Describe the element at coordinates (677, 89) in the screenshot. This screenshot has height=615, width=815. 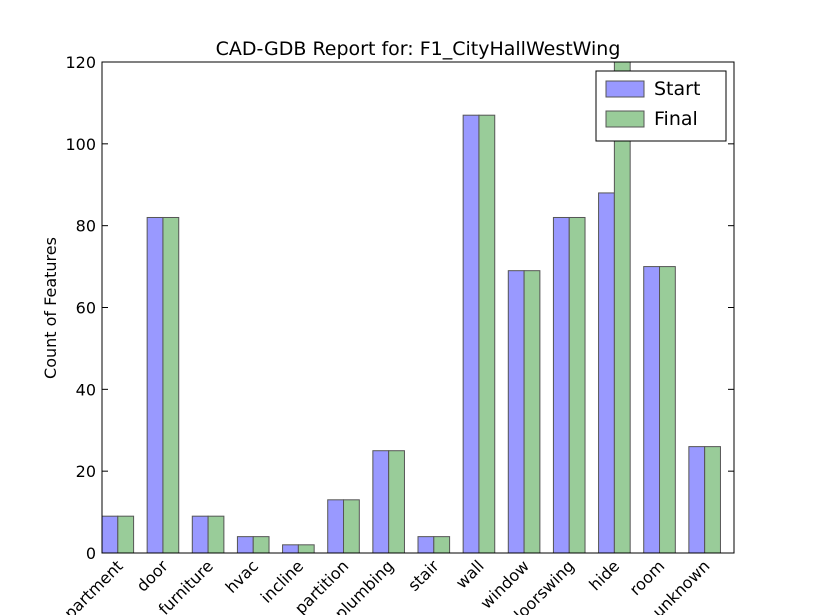
I see `legend-label: Start` at that location.